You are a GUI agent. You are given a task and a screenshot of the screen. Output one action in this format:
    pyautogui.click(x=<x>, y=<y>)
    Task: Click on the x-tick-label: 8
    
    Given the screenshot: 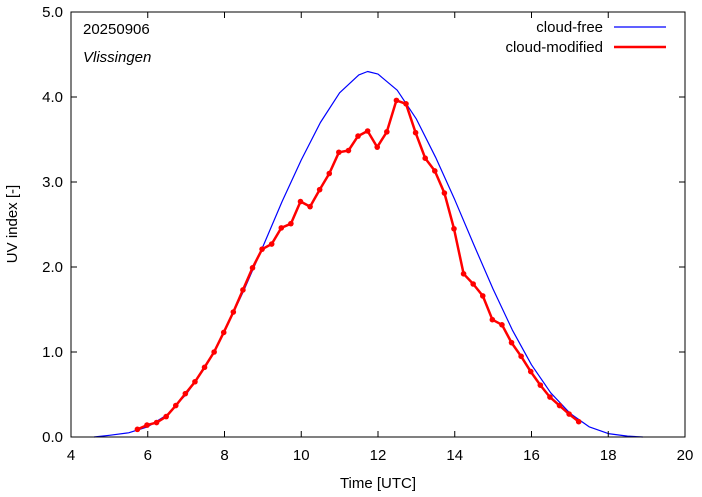 What is the action you would take?
    pyautogui.click(x=224, y=455)
    